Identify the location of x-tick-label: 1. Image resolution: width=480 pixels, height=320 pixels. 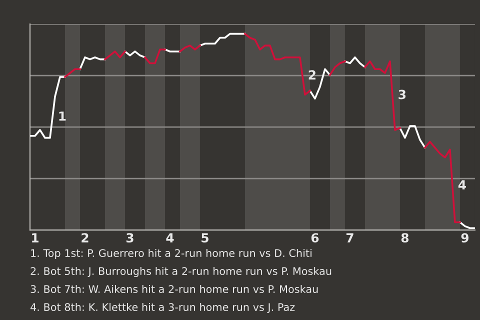
(35, 237).